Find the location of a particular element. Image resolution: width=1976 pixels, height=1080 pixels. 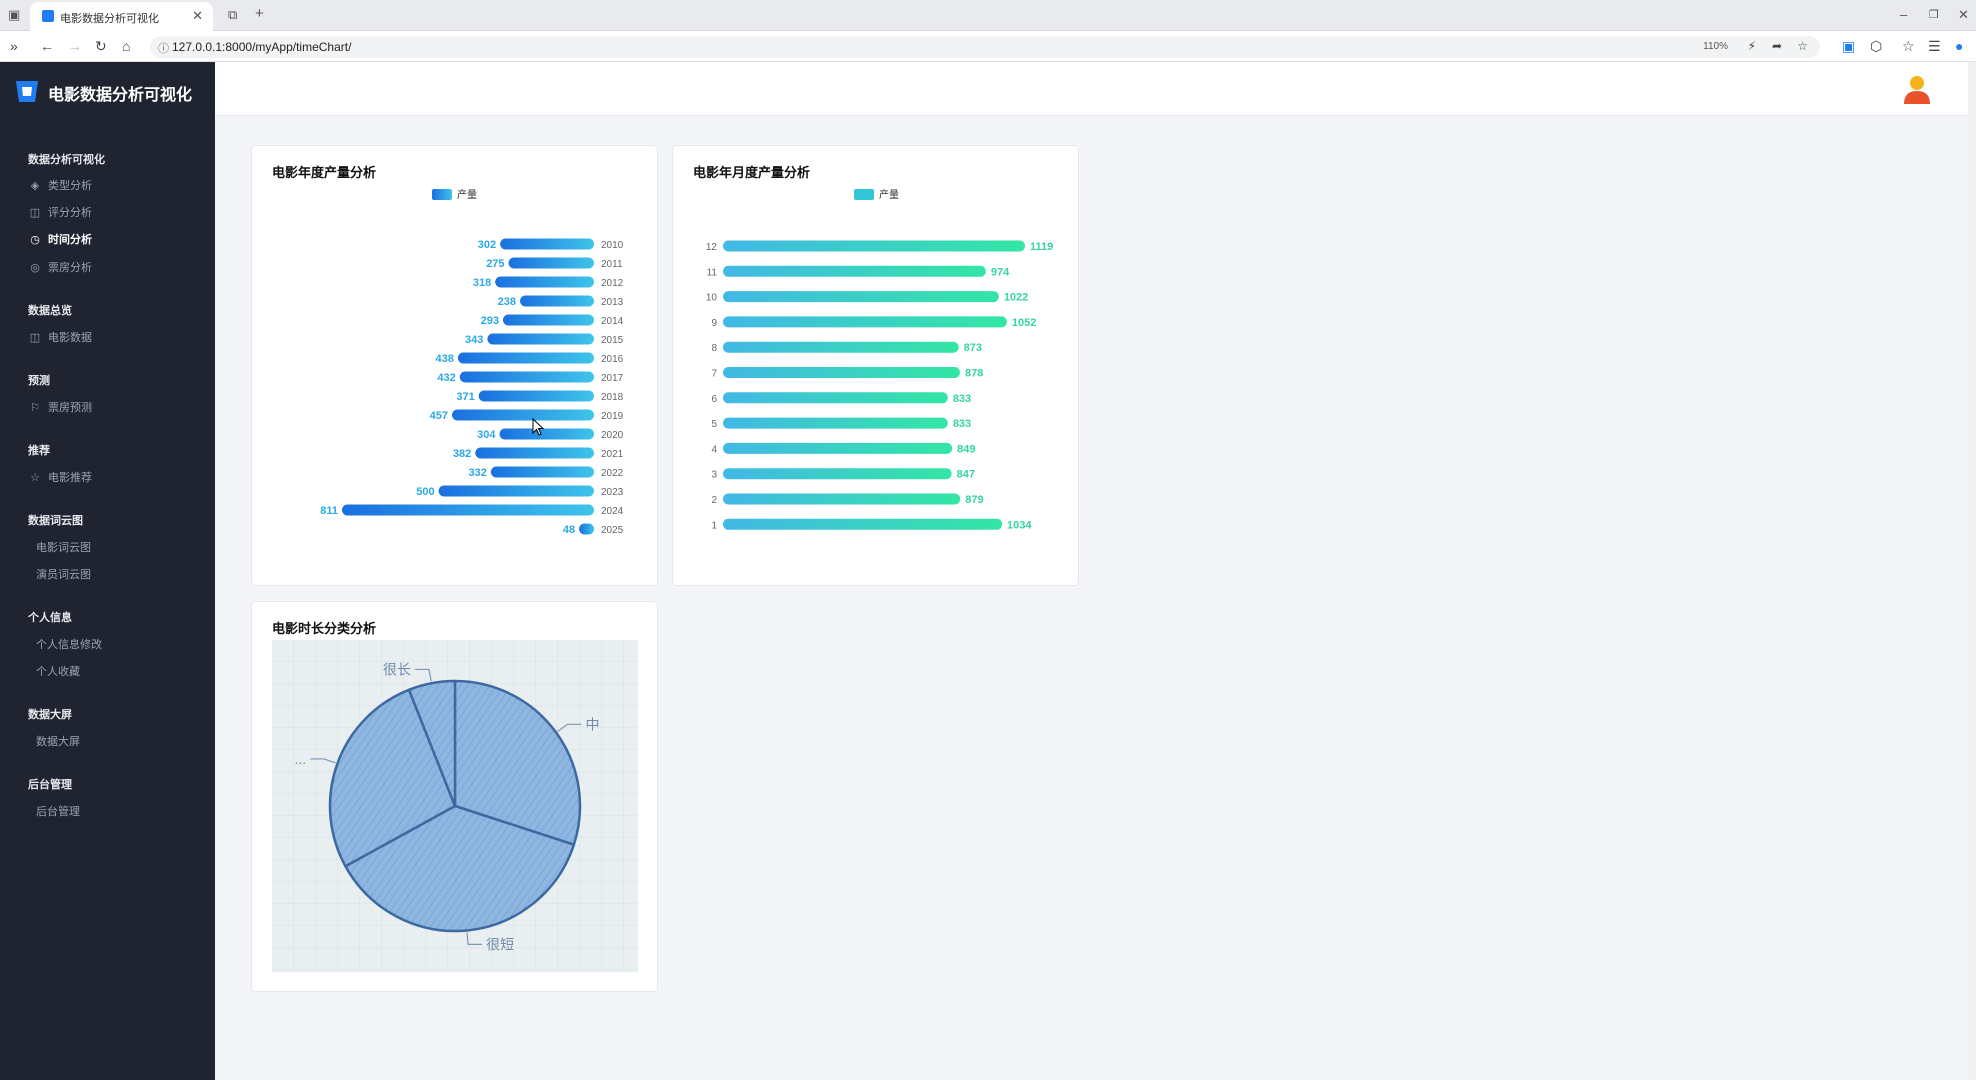

year-tick-label: 2019 is located at coordinates (612, 416).